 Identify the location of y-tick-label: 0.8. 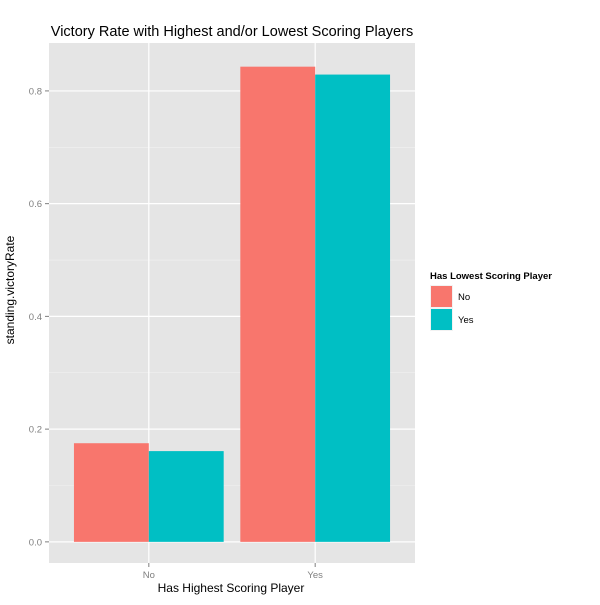
(35, 91).